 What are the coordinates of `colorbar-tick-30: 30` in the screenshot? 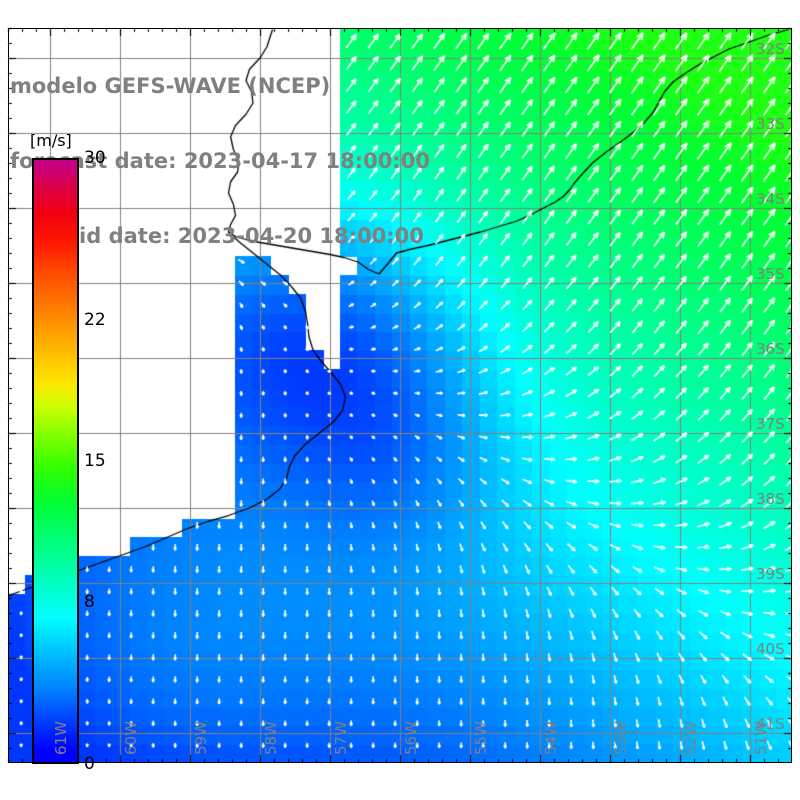 It's located at (95, 158).